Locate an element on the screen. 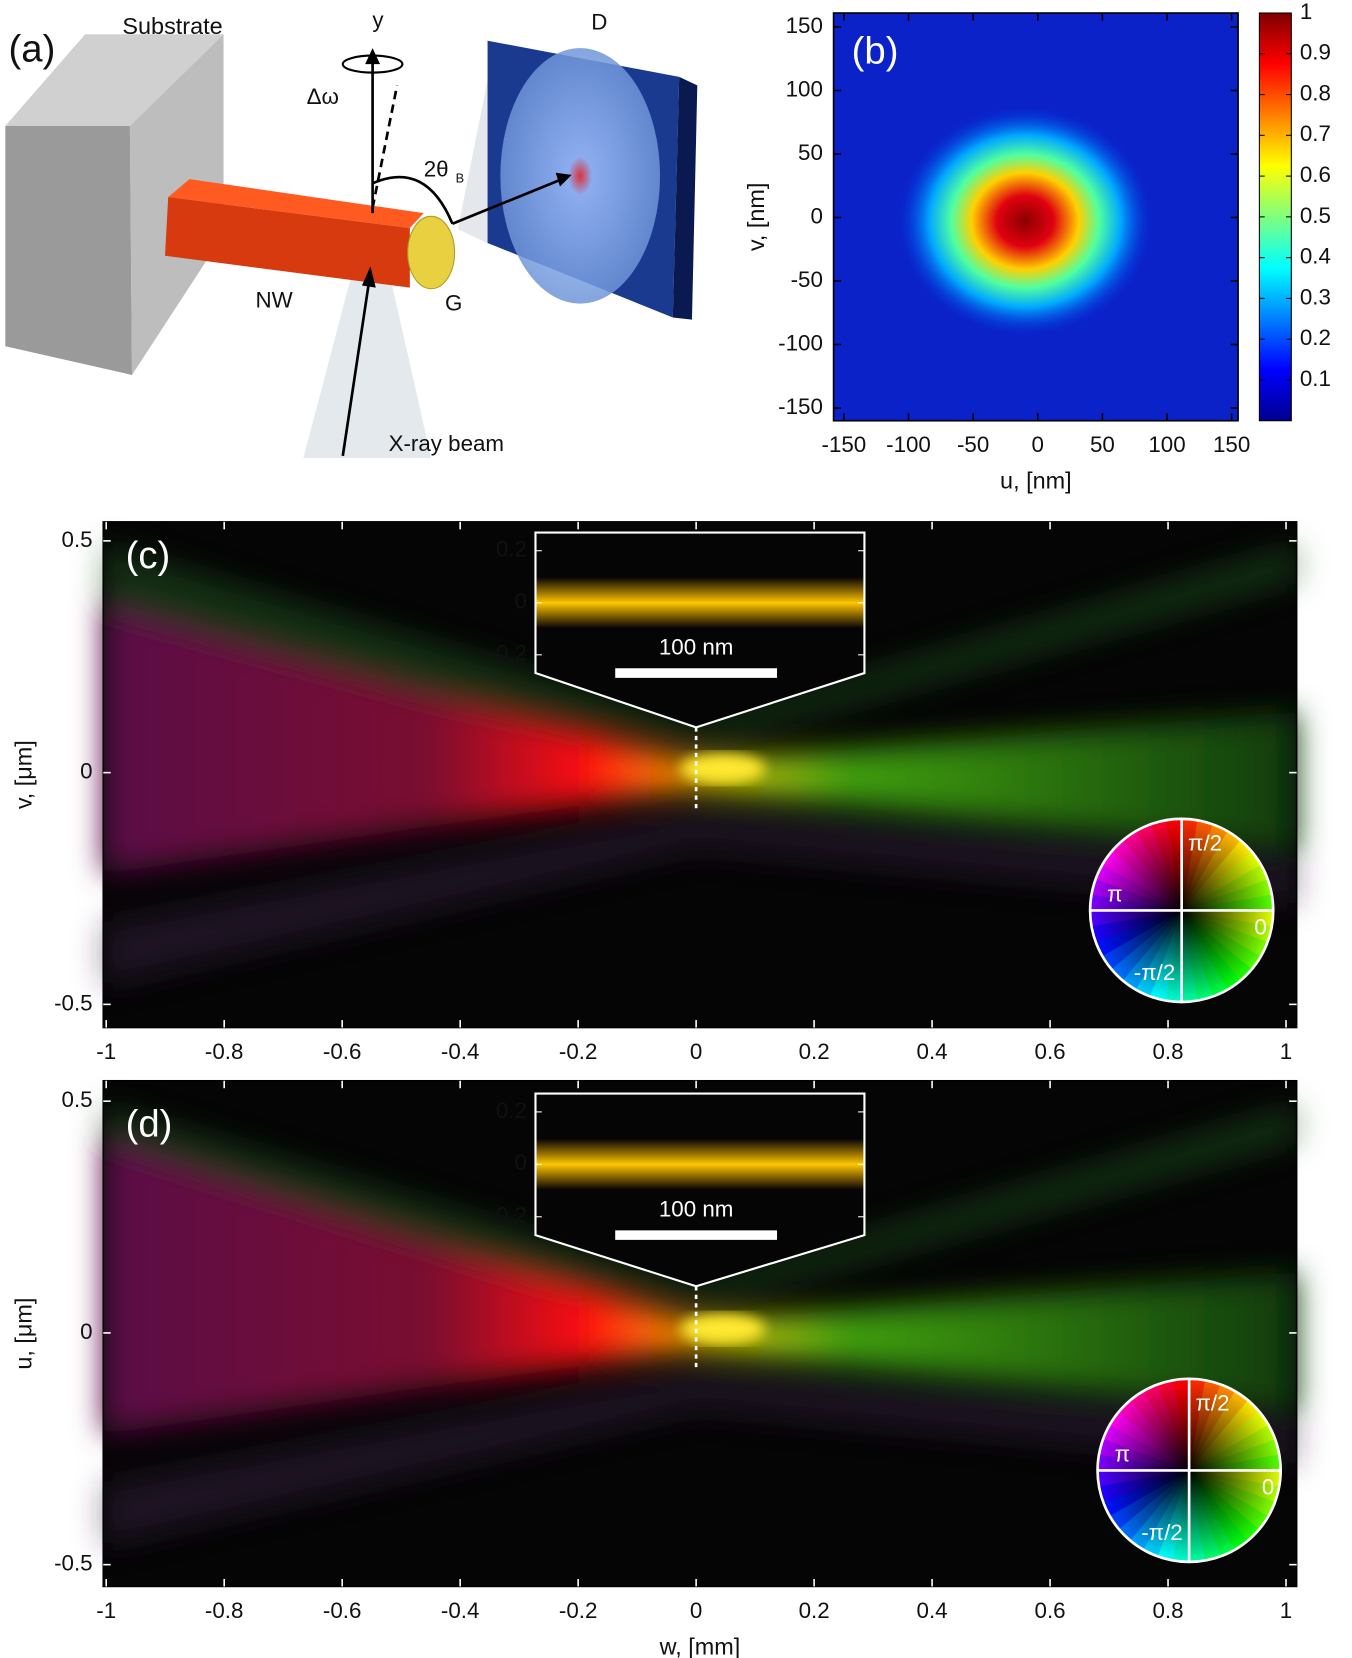  arrow-head is located at coordinates (563, 179).